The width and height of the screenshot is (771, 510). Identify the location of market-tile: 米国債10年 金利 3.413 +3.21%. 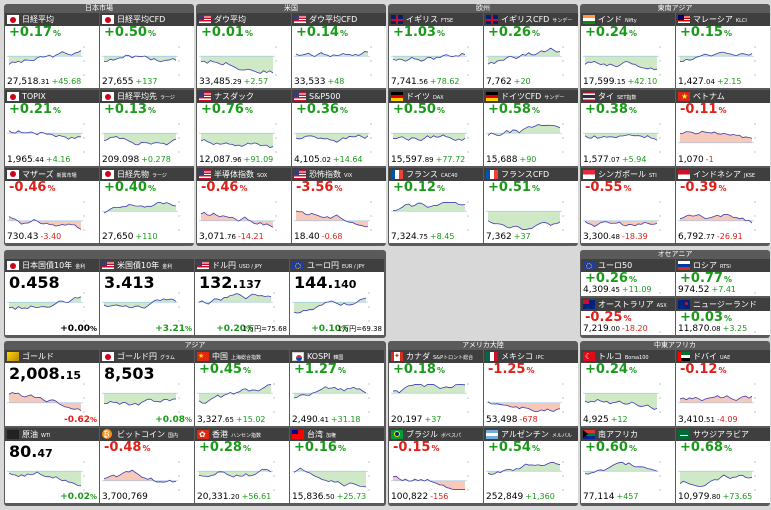
(147, 297).